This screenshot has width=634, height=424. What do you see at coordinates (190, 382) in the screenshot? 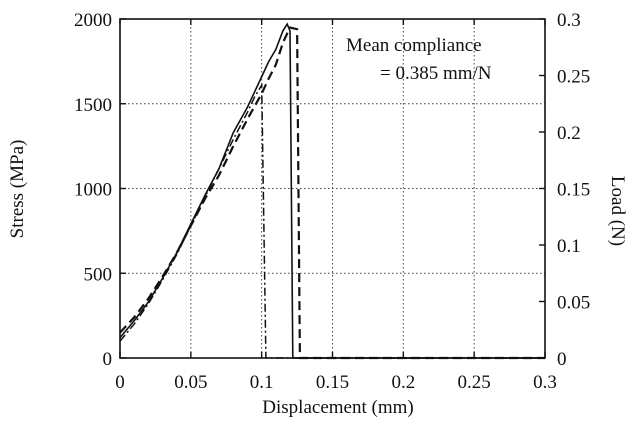
I see `x-tick-label: 0.05` at bounding box center [190, 382].